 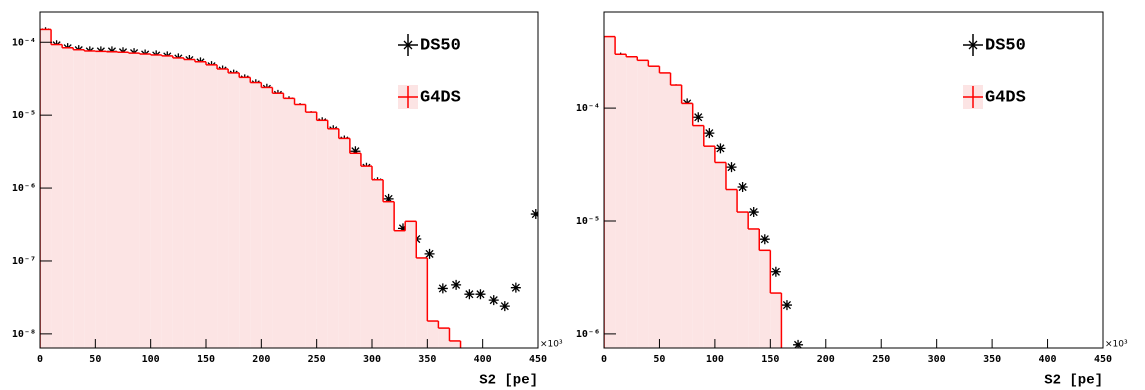 What do you see at coordinates (24, 334) in the screenshot?
I see `y-tick-label: 10⁻⁸` at bounding box center [24, 334].